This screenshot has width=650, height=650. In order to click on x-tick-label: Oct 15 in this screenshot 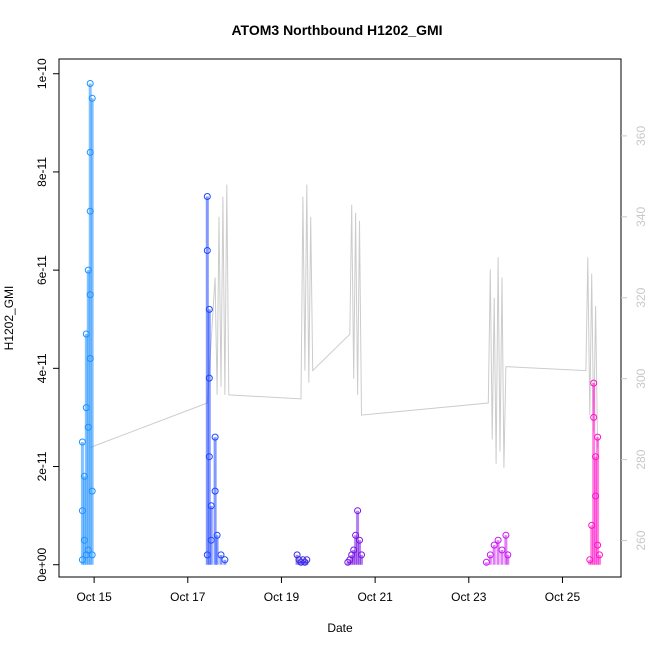, I will do `click(94, 597)`.